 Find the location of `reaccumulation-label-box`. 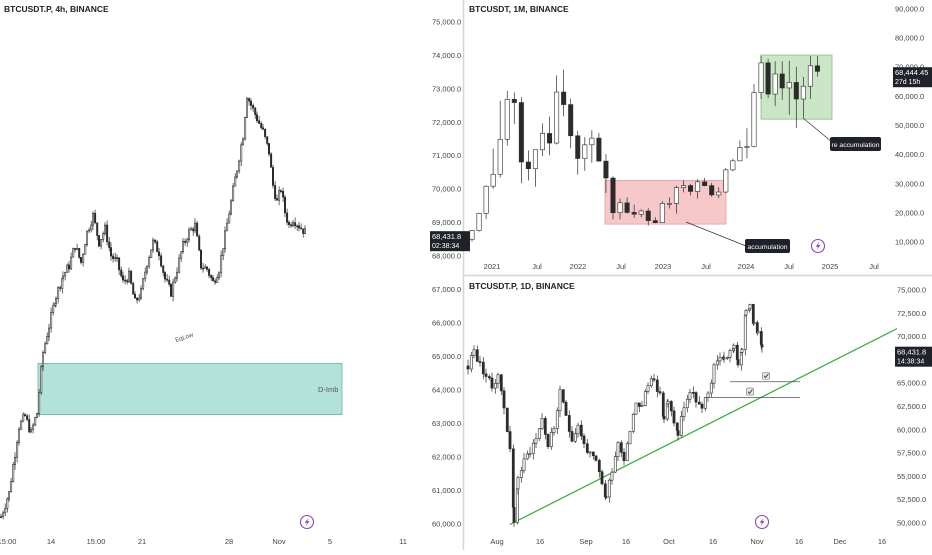

reaccumulation-label-box is located at coordinates (855, 144).